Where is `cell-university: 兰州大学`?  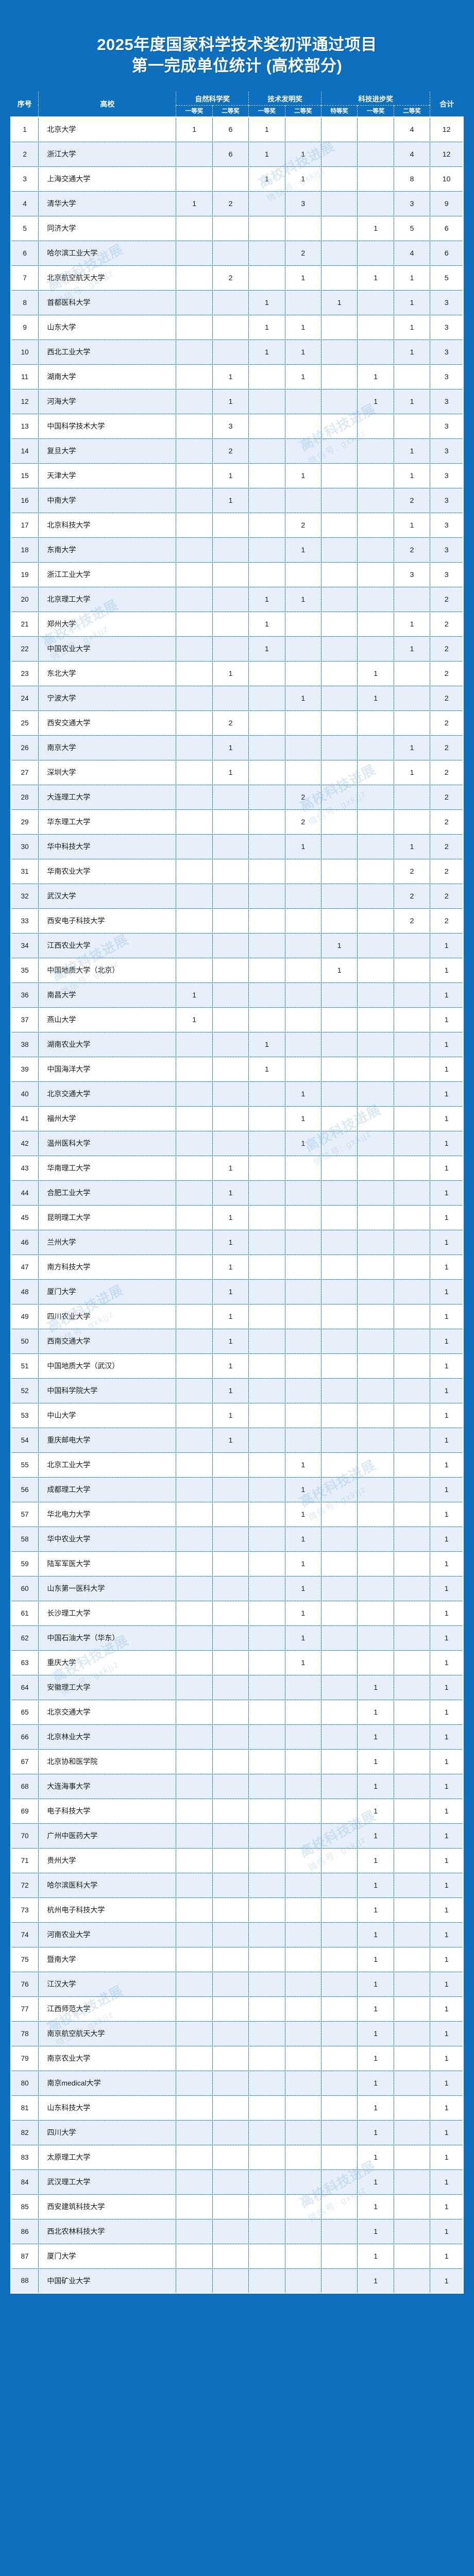
cell-university: 兰州大学 is located at coordinates (107, 1242).